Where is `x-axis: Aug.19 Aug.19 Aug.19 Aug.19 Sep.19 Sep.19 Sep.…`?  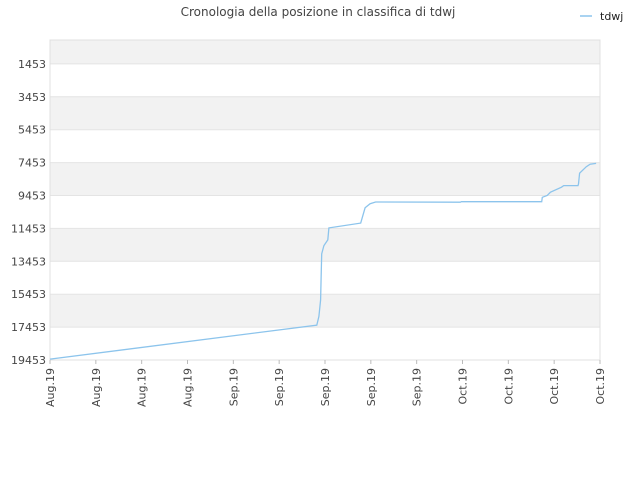
x-axis: Aug.19 Aug.19 Aug.19 Aug.19 Sep.19 Sep.19 Sep.… is located at coordinates (325, 383).